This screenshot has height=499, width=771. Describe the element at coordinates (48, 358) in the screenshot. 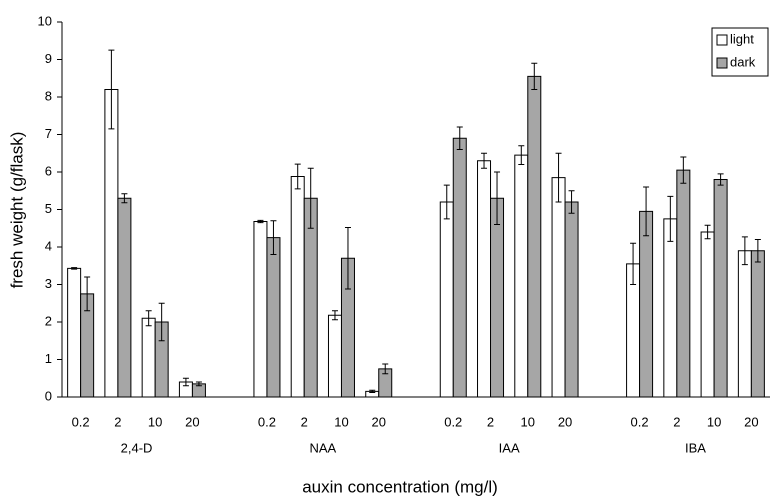

I see `y-tick-label: 1` at that location.